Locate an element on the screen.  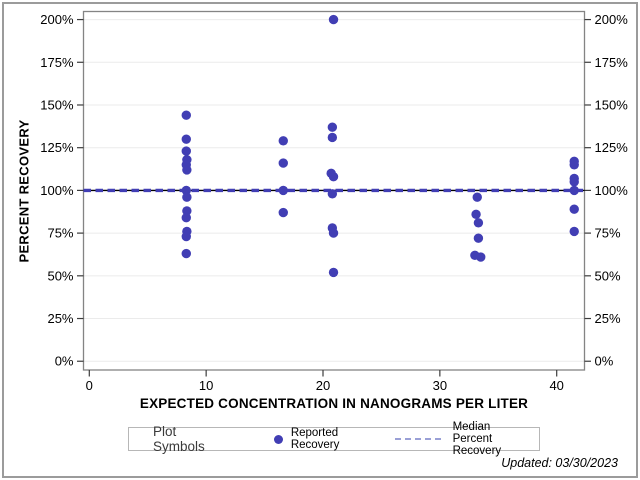
y-tick-label-right: 175% is located at coordinates (612, 62).